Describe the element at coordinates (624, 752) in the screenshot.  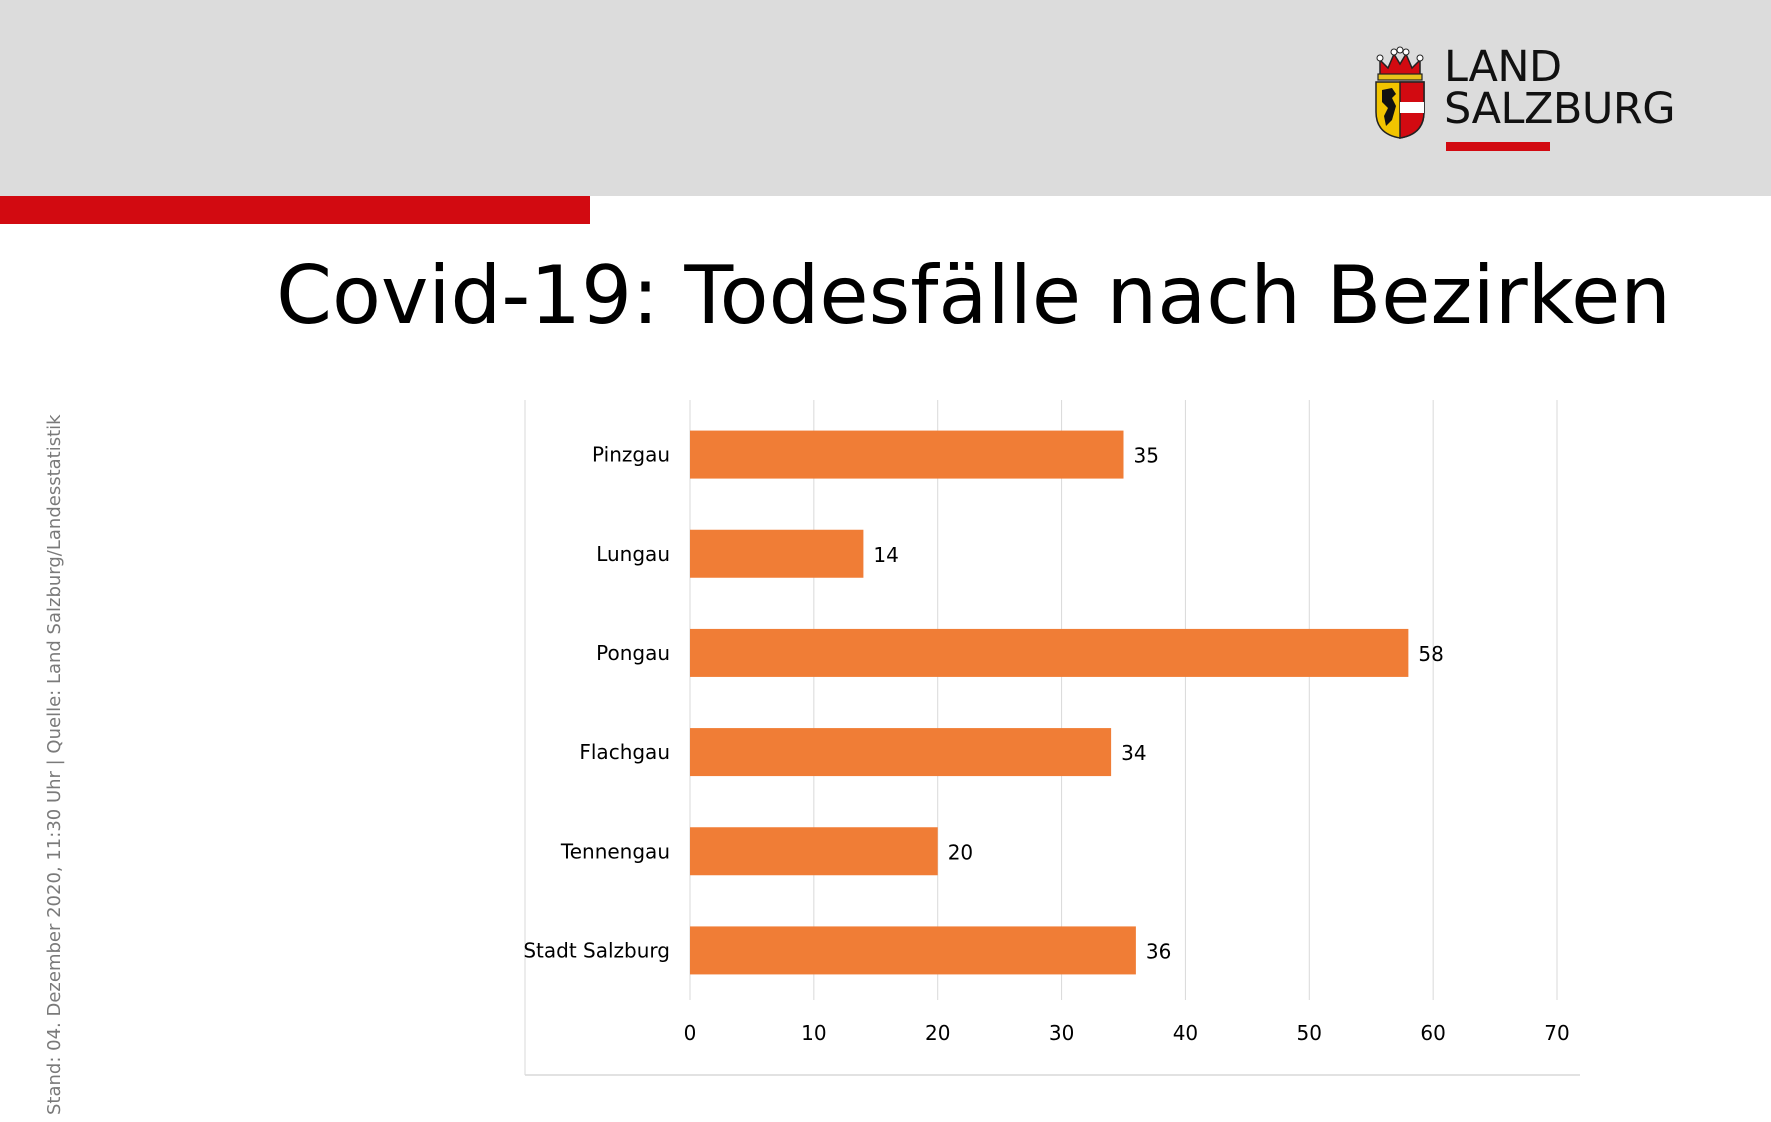
I see `category-label: Flachgau` at that location.